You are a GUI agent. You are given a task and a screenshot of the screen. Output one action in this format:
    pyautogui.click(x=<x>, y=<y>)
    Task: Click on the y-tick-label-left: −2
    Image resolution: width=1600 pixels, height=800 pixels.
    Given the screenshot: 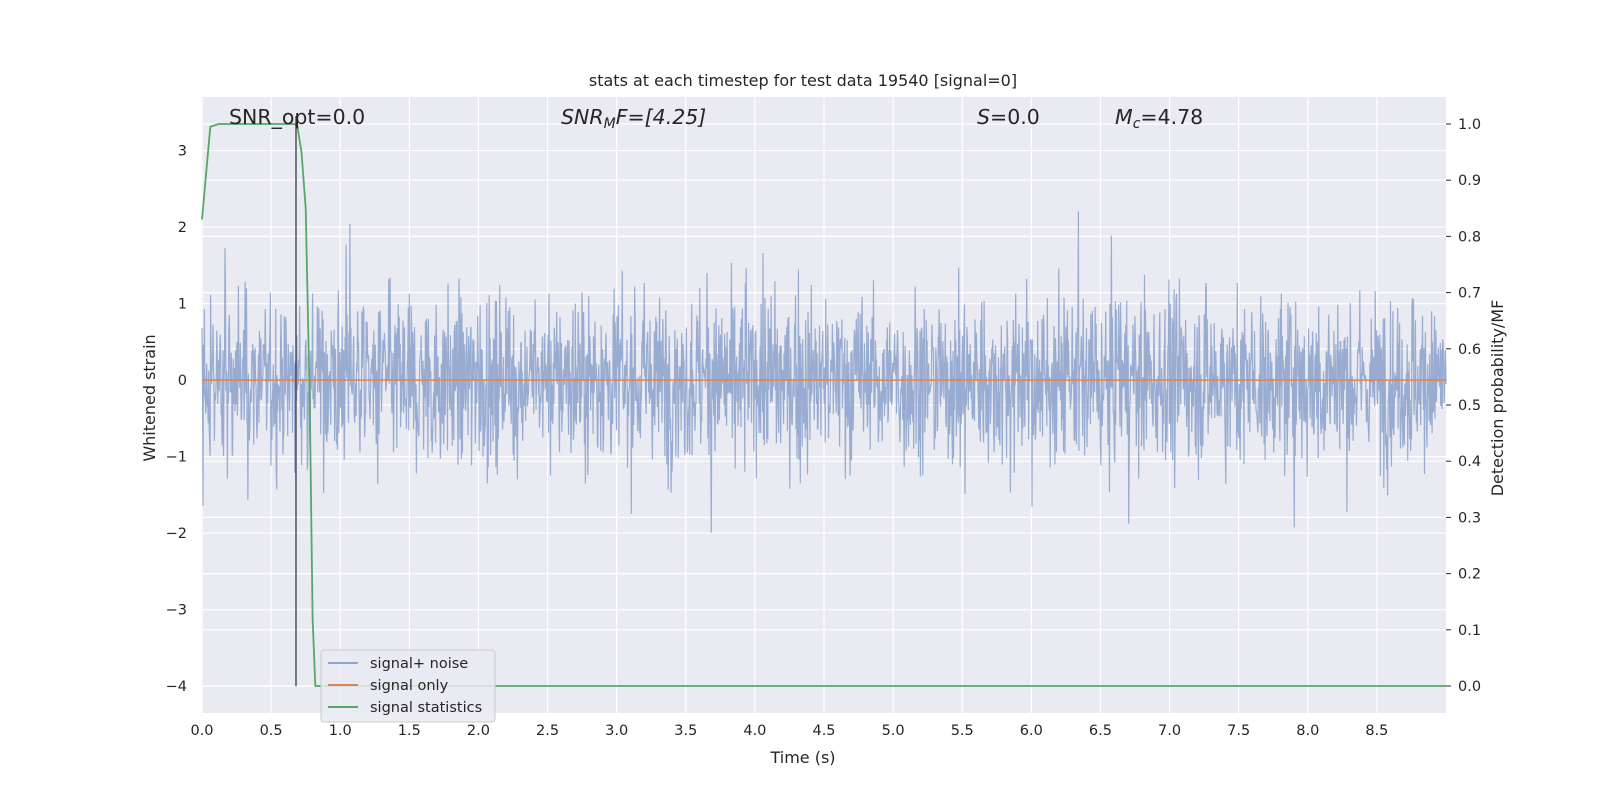 What is the action you would take?
    pyautogui.click(x=176, y=534)
    